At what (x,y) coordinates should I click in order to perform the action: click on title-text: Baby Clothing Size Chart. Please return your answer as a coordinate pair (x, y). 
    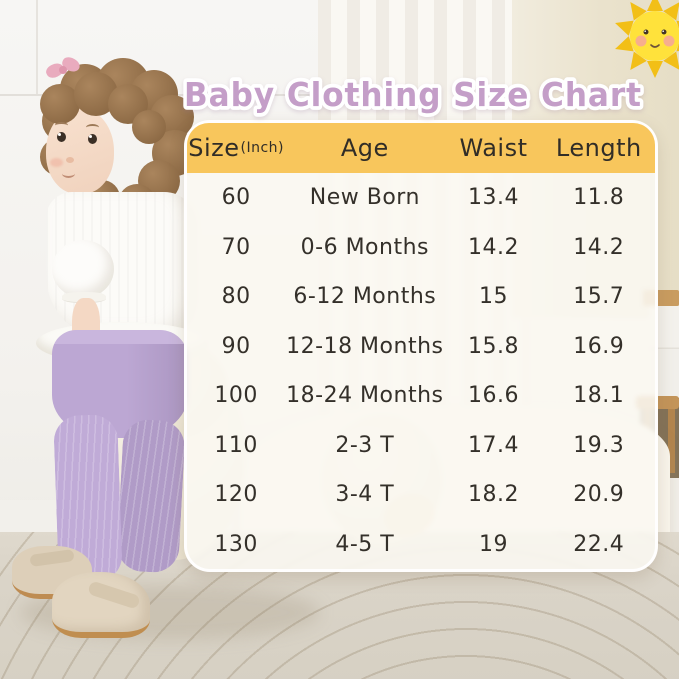
    Looking at the image, I should click on (413, 94).